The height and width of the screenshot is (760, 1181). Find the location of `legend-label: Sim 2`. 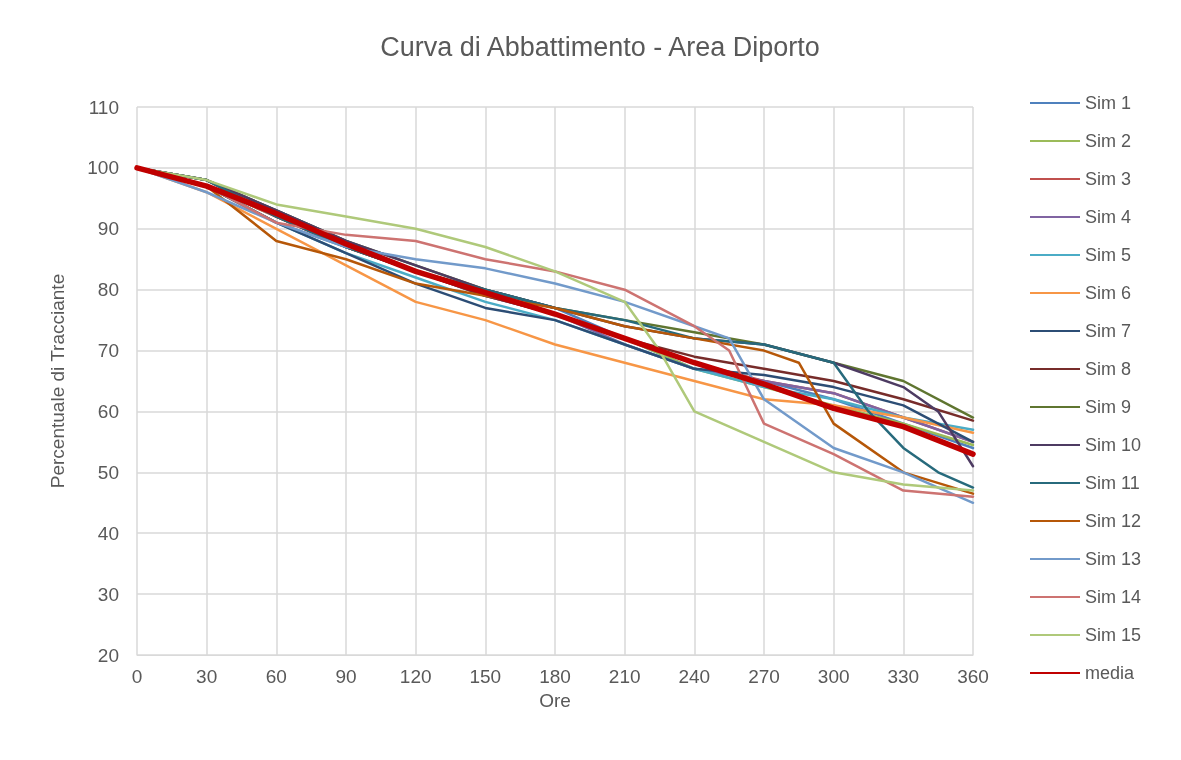

legend-label: Sim 2 is located at coordinates (1108, 141).